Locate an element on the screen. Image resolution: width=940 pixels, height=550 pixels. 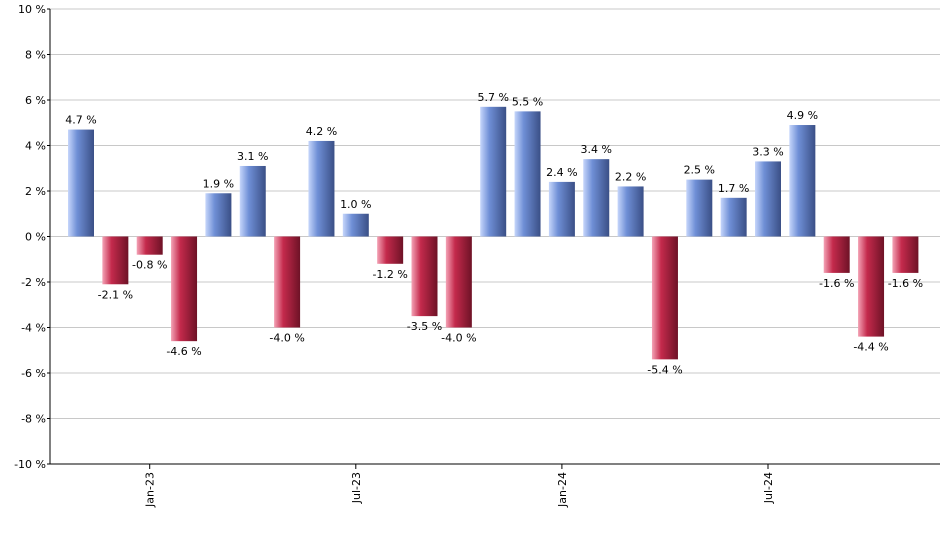
y-tick-label: 4 % is located at coordinates (35, 146).